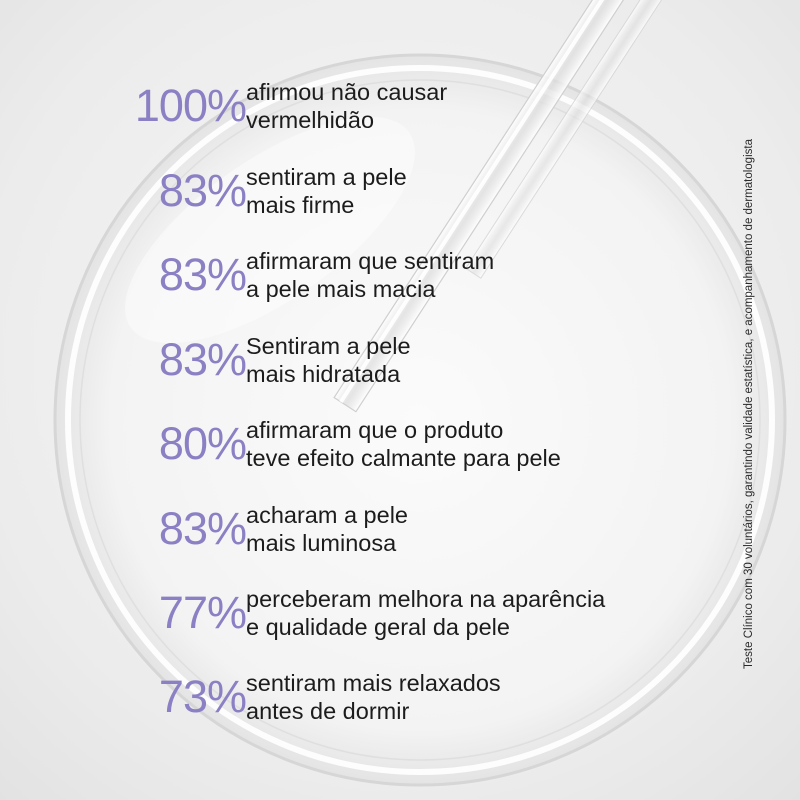 Image resolution: width=800 pixels, height=800 pixels. Describe the element at coordinates (373, 683) in the screenshot. I see `stat-description-line: sentiram mais relaxados` at that location.